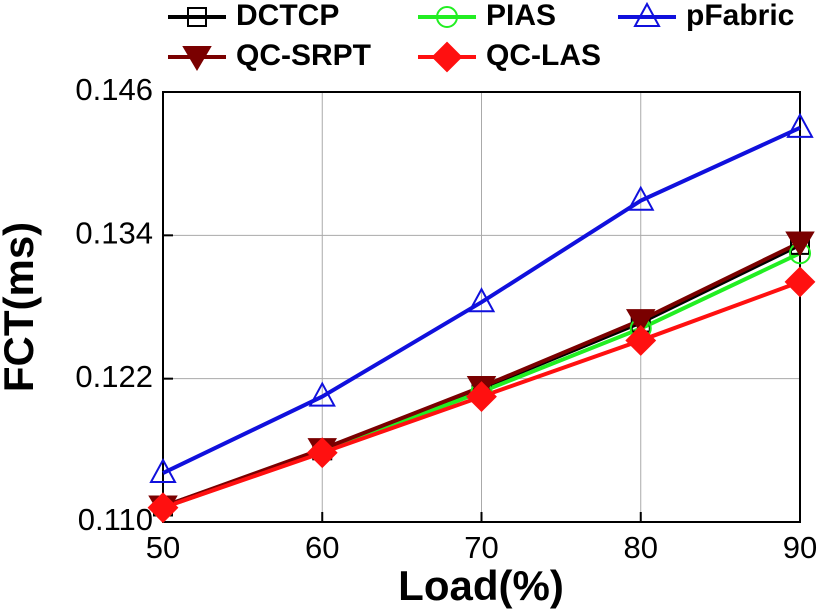  What do you see at coordinates (481, 547) in the screenshot?
I see `x-tick-label: 70` at bounding box center [481, 547].